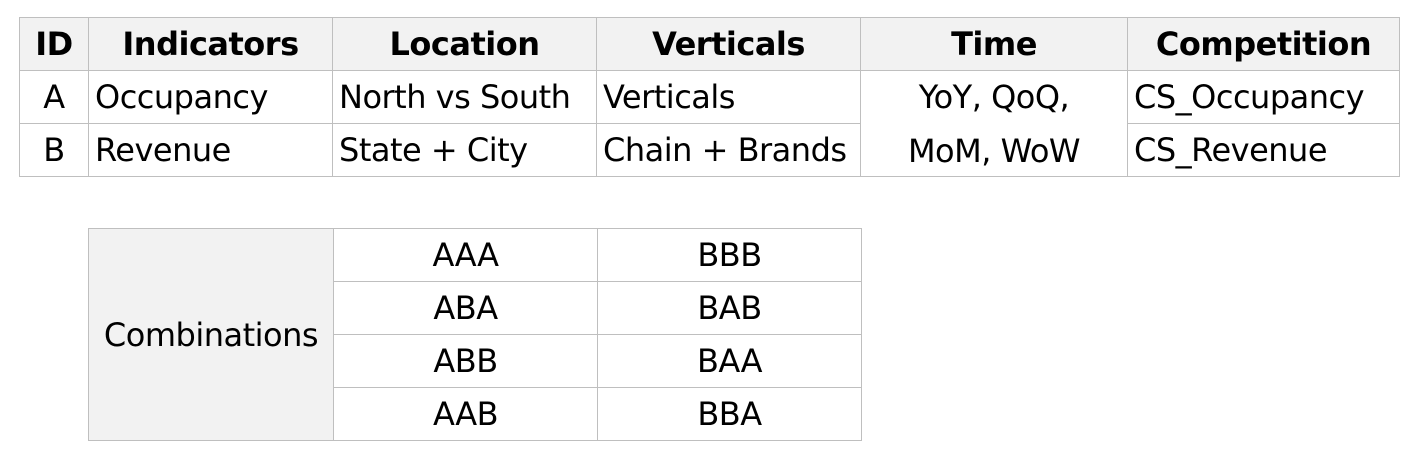  Describe the element at coordinates (729, 361) in the screenshot. I see `combo-cell: BAA` at that location.